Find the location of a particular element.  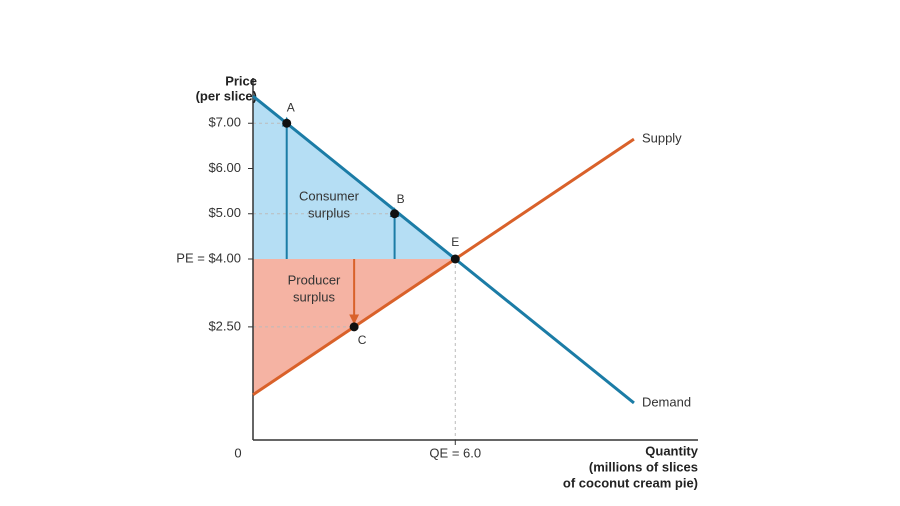

annotation: Consumer is located at coordinates (329, 195).